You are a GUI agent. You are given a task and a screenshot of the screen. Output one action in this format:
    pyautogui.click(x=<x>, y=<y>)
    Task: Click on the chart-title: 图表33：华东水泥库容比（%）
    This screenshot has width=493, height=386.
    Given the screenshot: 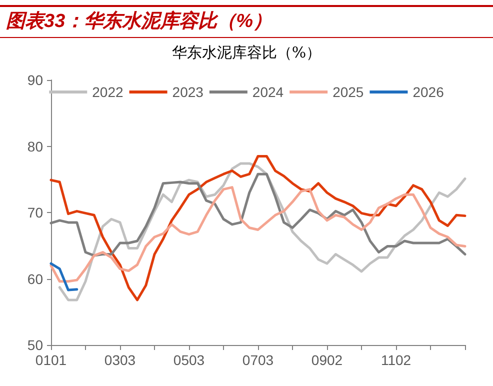 What is the action you would take?
    pyautogui.click(x=246, y=21)
    